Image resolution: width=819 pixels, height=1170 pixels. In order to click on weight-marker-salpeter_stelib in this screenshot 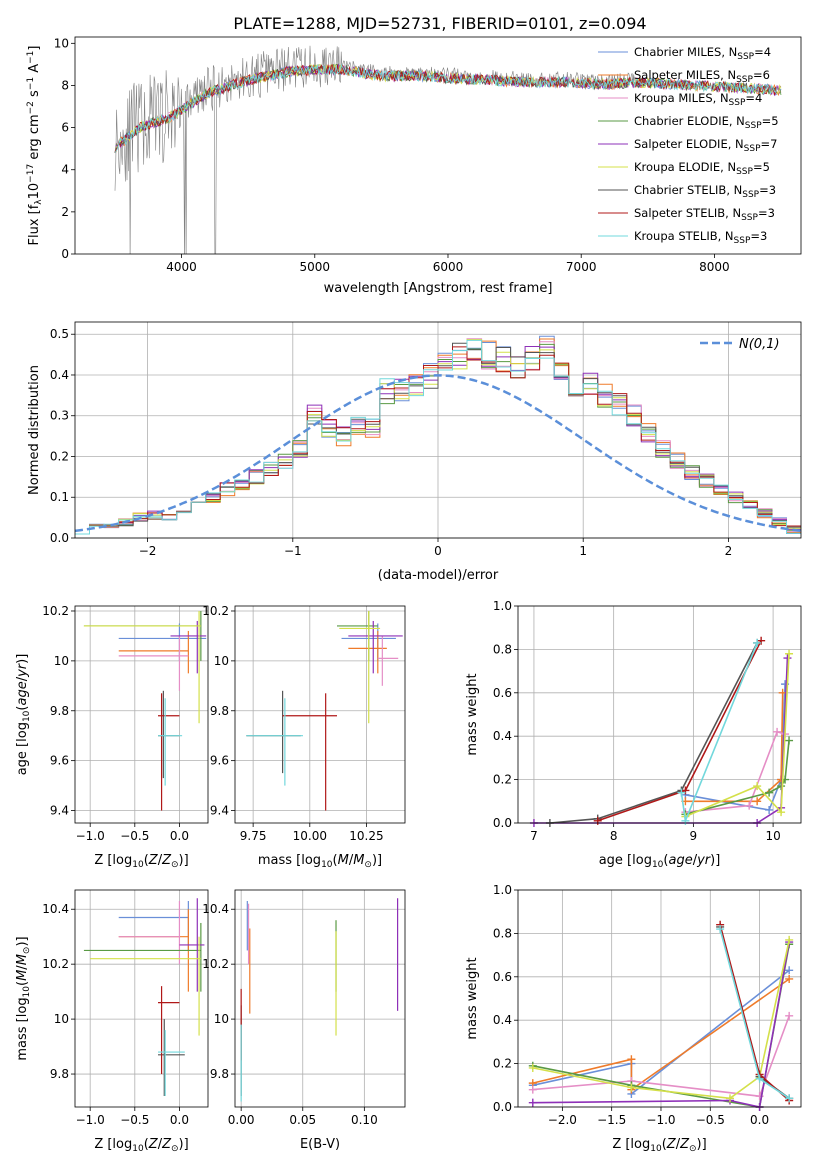, I will do `click(597, 820)`.